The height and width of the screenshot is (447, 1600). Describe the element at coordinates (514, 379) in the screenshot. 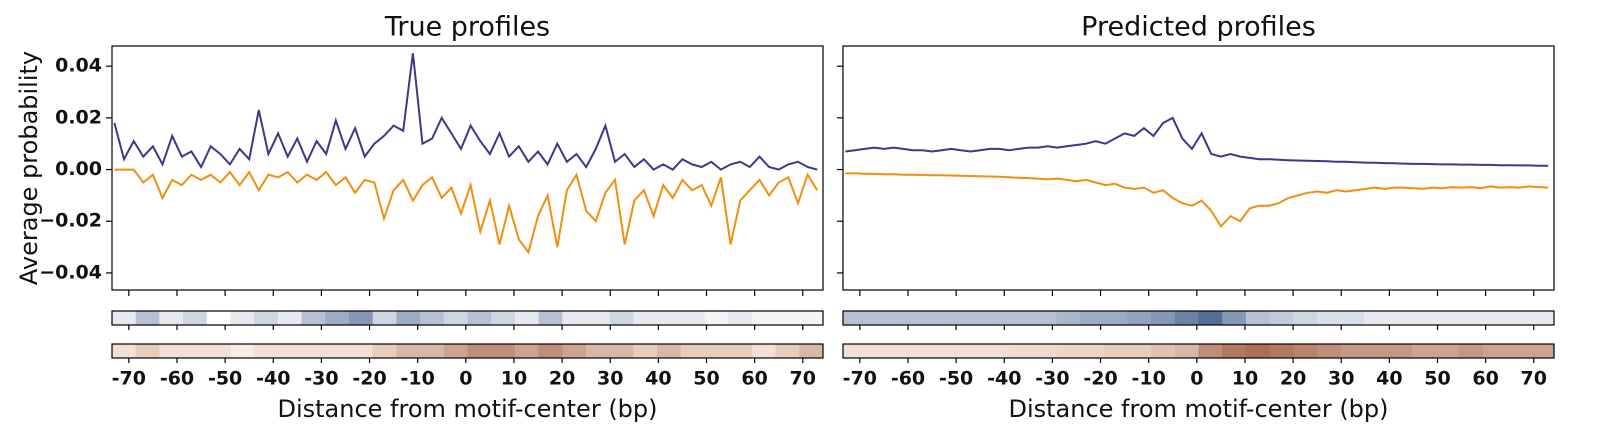

I see `x-tick-label: 10` at that location.